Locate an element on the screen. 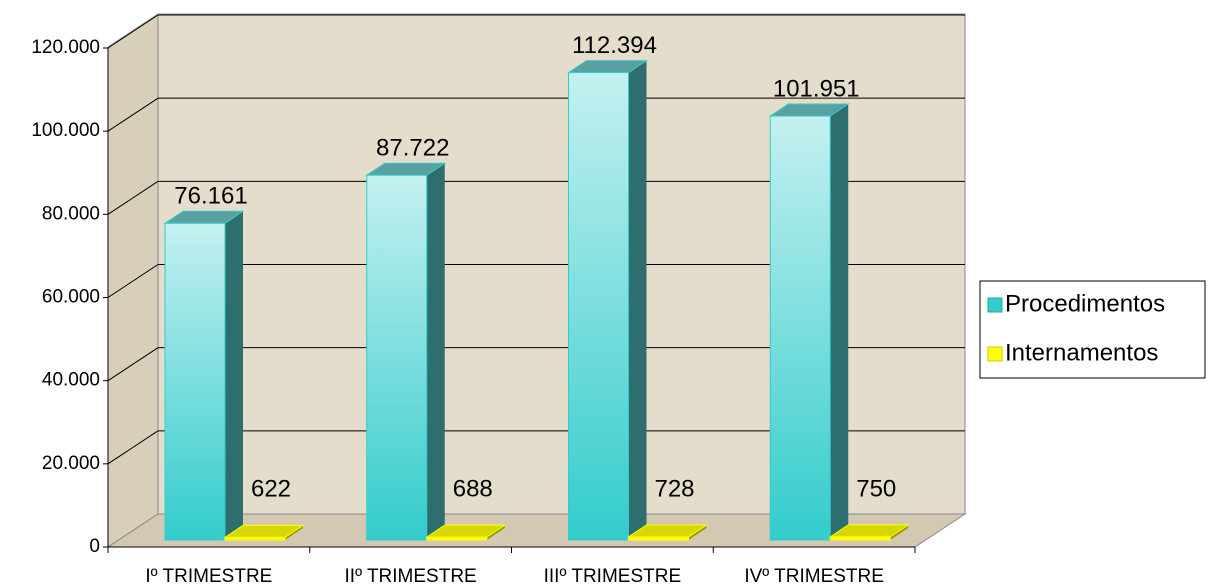  value-label: 728 is located at coordinates (674, 488).